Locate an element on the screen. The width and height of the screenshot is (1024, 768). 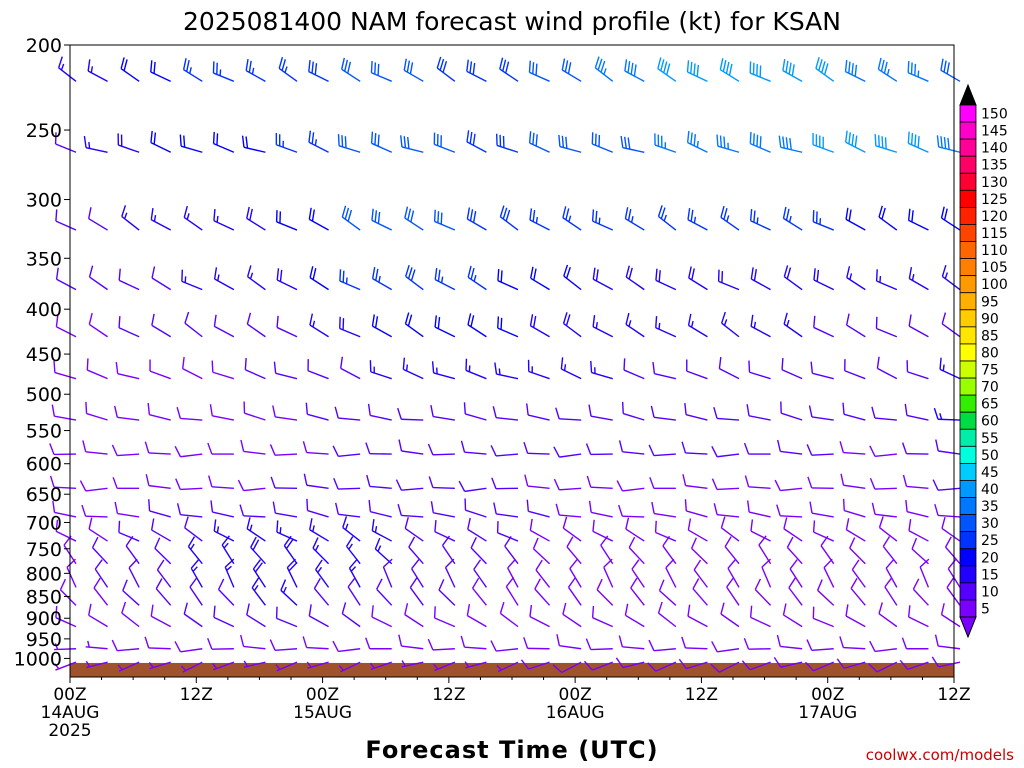
x-tick-label: 00Z is located at coordinates (69, 695).